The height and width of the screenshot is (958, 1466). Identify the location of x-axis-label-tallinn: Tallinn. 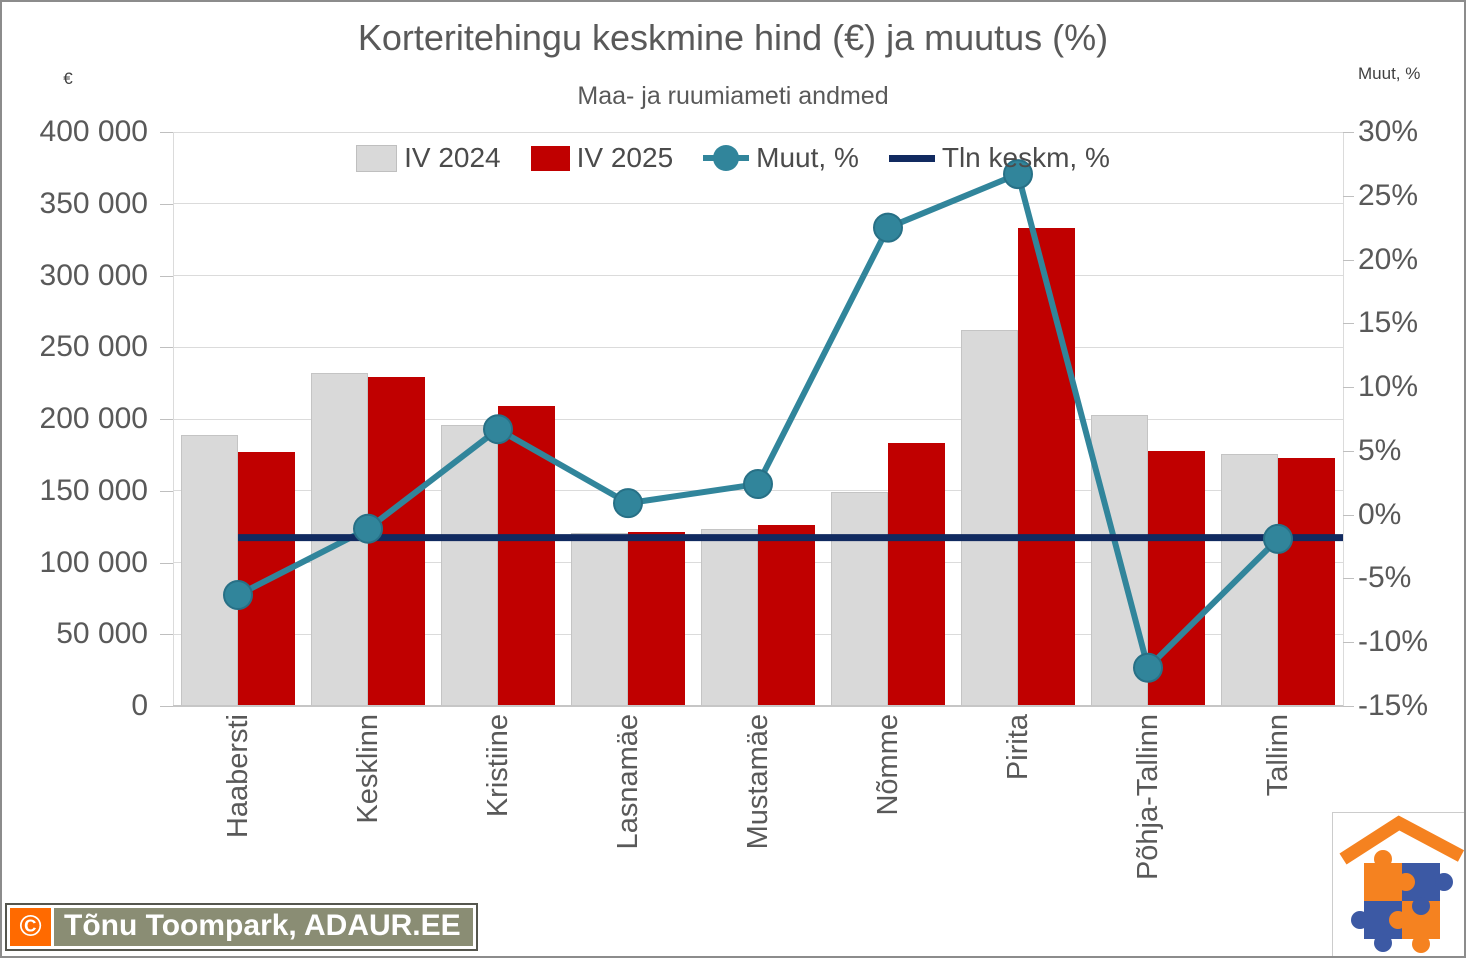
(1278, 755).